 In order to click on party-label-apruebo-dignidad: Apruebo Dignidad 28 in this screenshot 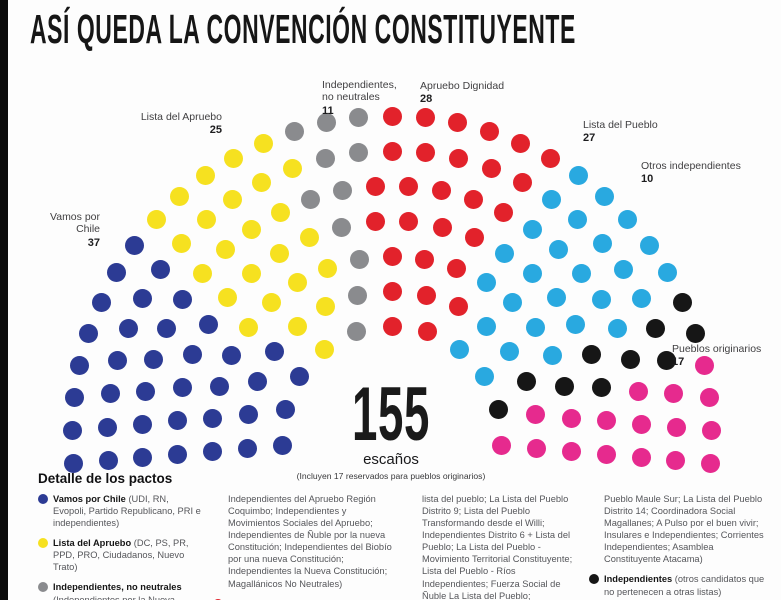, I will do `click(480, 93)`.